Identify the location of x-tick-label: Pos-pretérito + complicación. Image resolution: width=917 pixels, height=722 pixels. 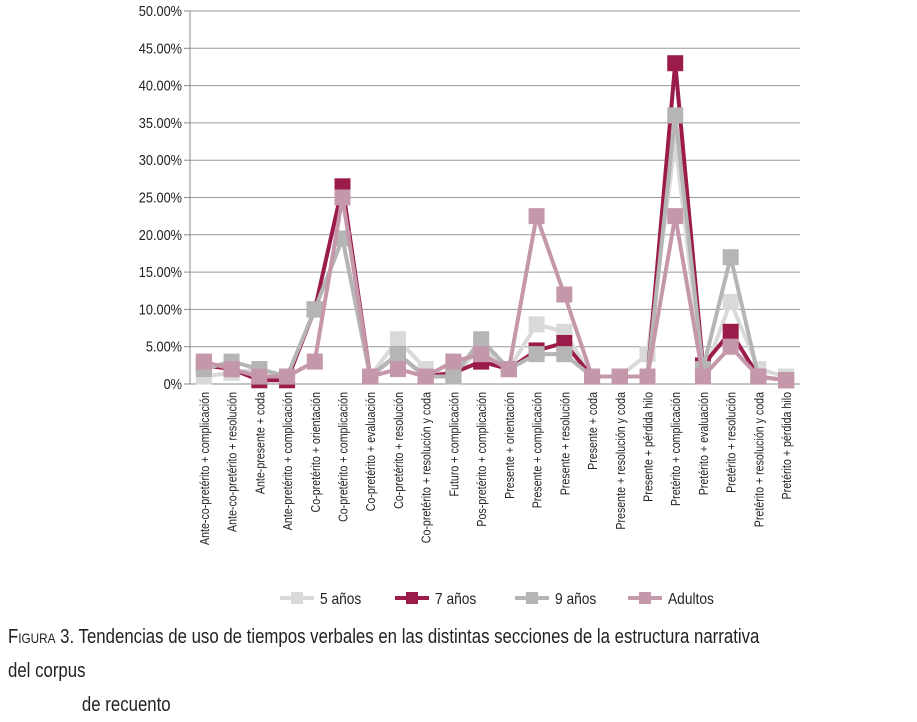
(481, 459).